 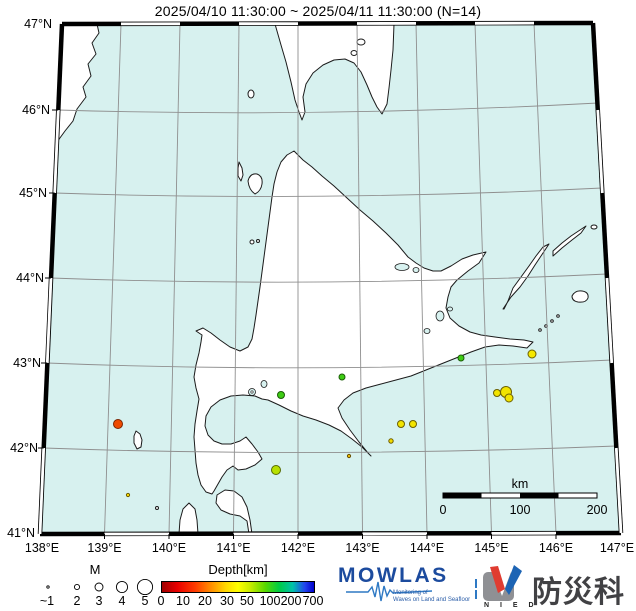 What do you see at coordinates (183, 601) in the screenshot?
I see `depth-tick: 10` at bounding box center [183, 601].